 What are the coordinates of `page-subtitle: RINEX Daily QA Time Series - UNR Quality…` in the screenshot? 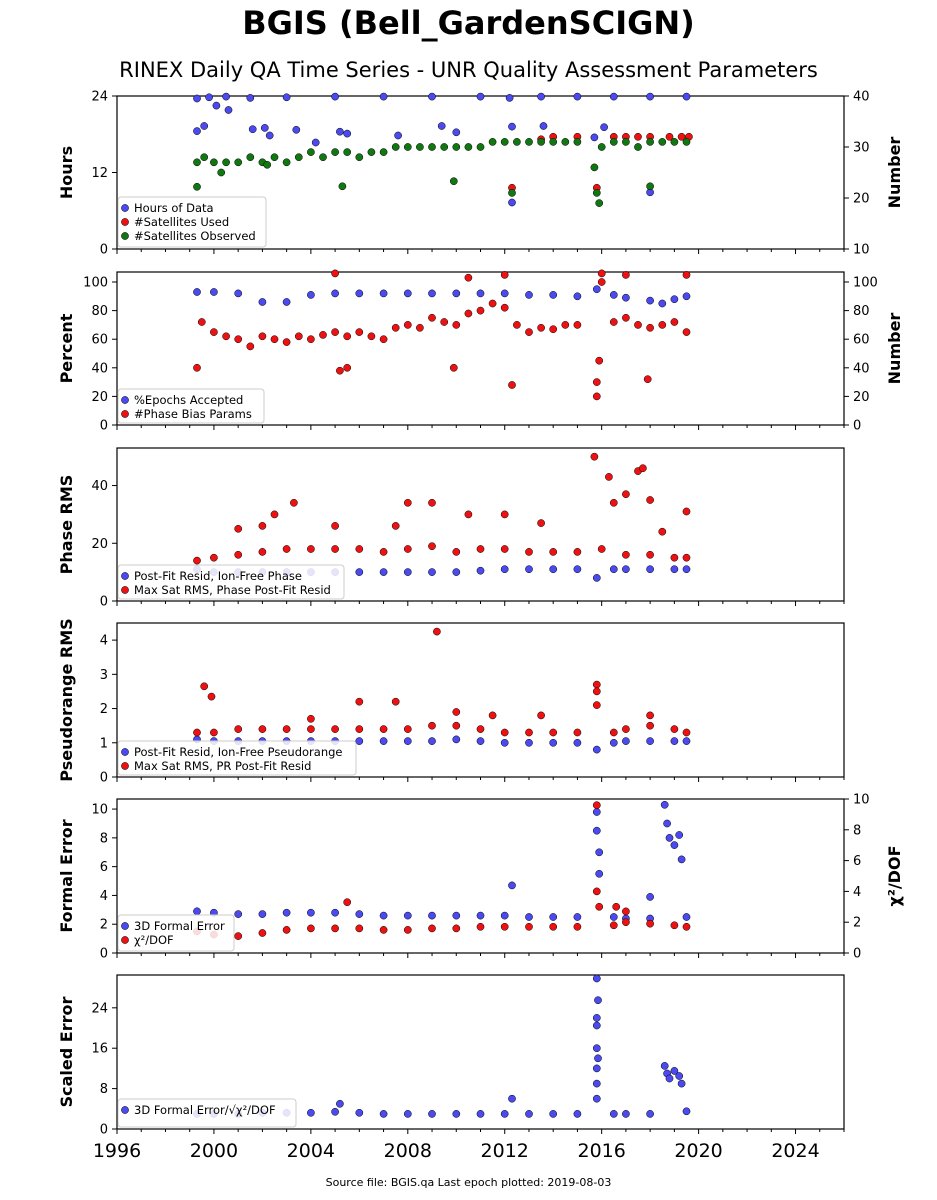 It's located at (468, 70).